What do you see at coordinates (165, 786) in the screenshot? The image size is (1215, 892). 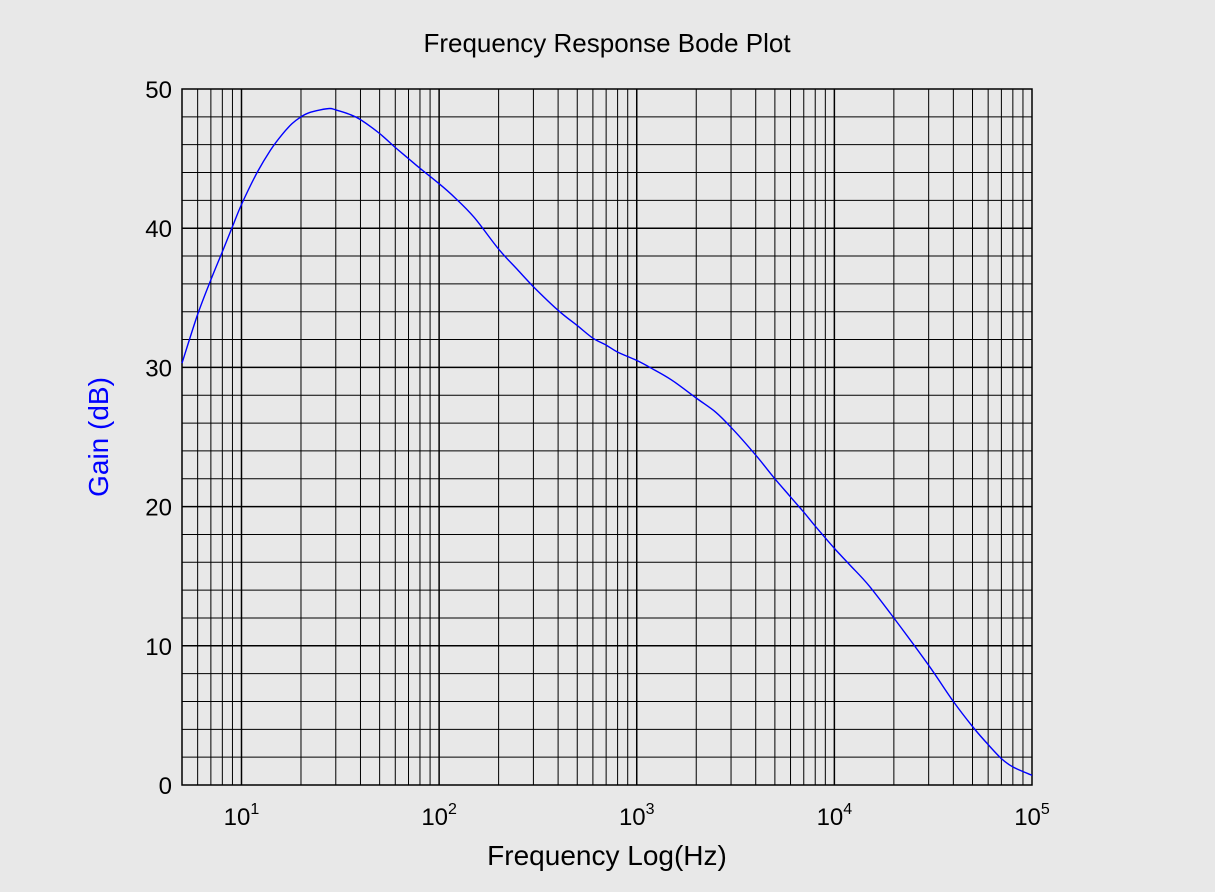 I see `y-tick-label: 0` at bounding box center [165, 786].